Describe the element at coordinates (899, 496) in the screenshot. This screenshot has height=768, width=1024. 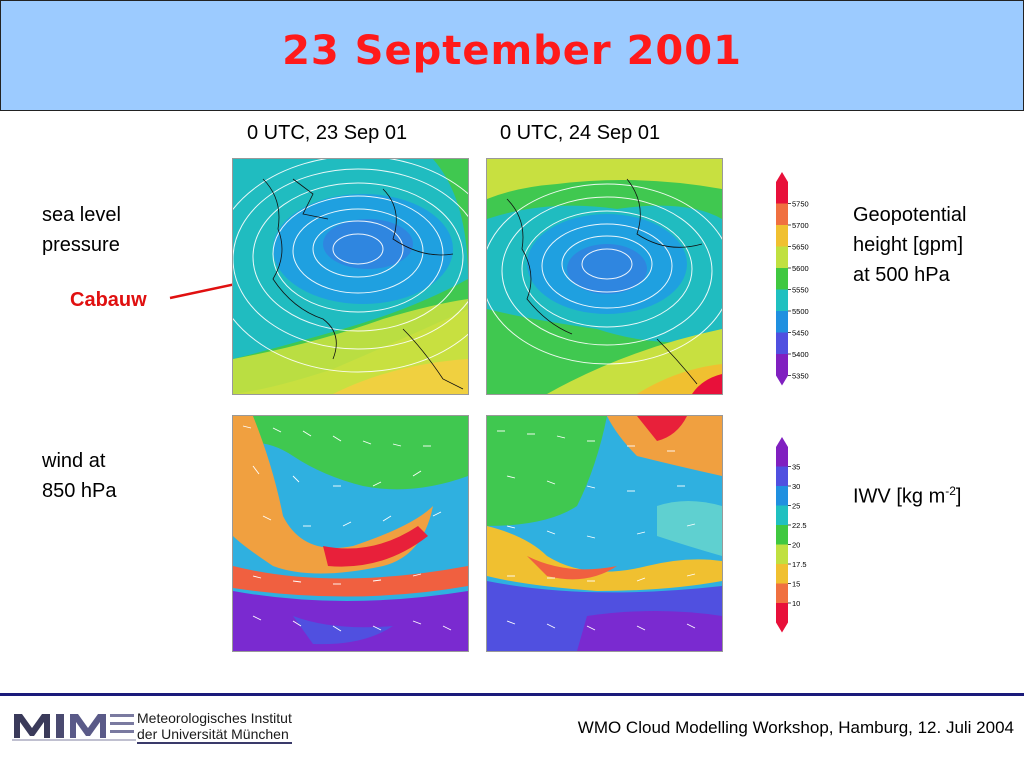
I see `legend-label-text: IWV [kg m` at that location.